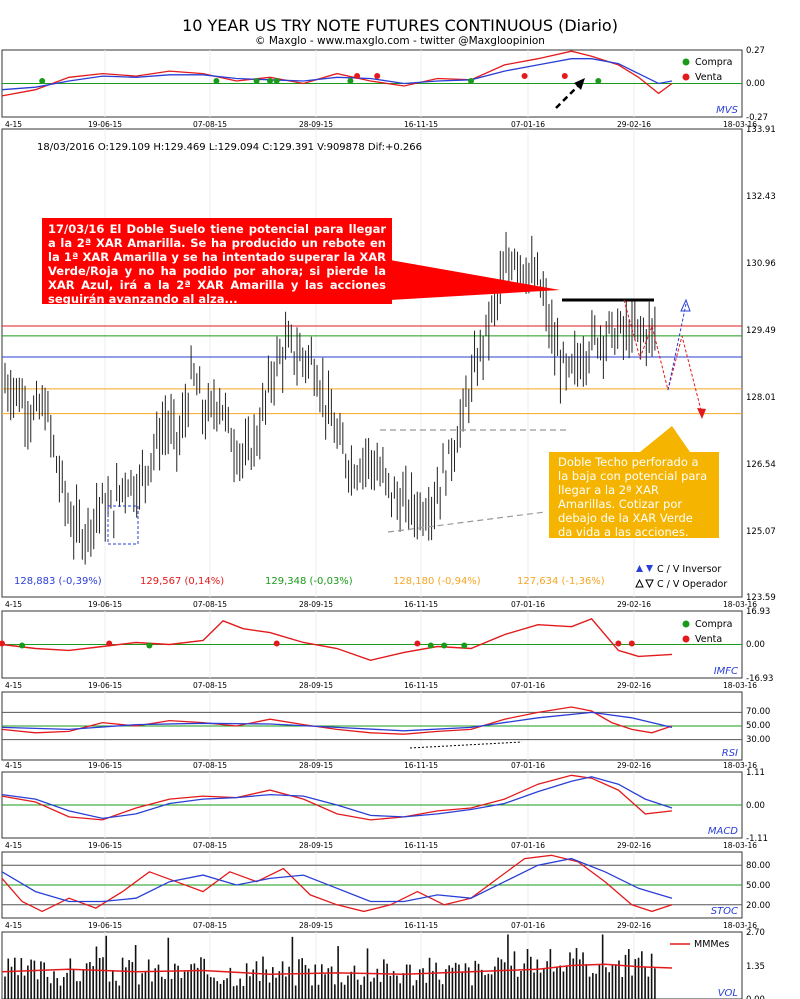  I want to click on y-tick-label: 1.35, so click(755, 967).